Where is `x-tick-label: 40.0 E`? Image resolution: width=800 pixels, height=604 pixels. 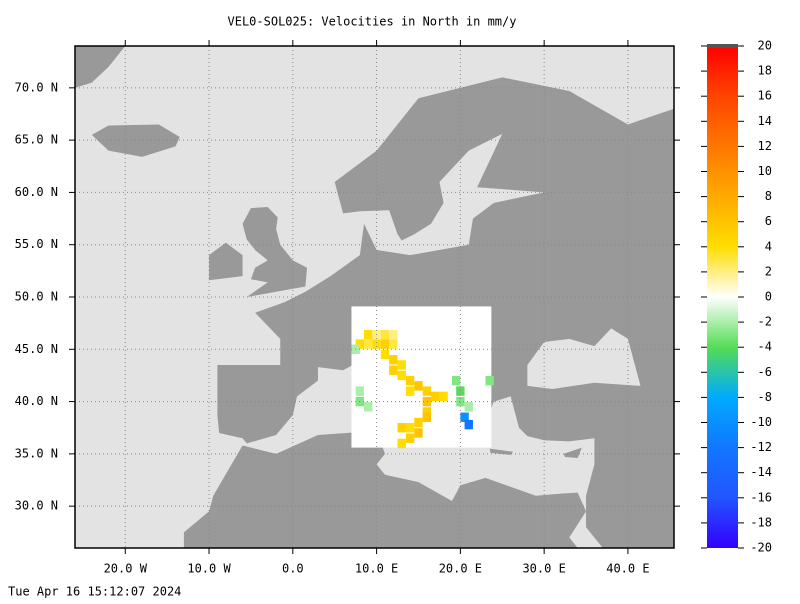 x-tick-label: 40.0 E is located at coordinates (627, 569).